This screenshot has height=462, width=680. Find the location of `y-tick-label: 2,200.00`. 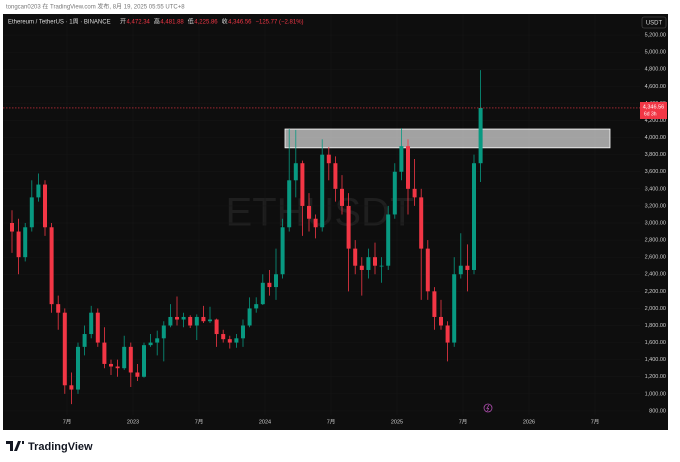

y-tick-label: 2,200.00 is located at coordinates (655, 292).